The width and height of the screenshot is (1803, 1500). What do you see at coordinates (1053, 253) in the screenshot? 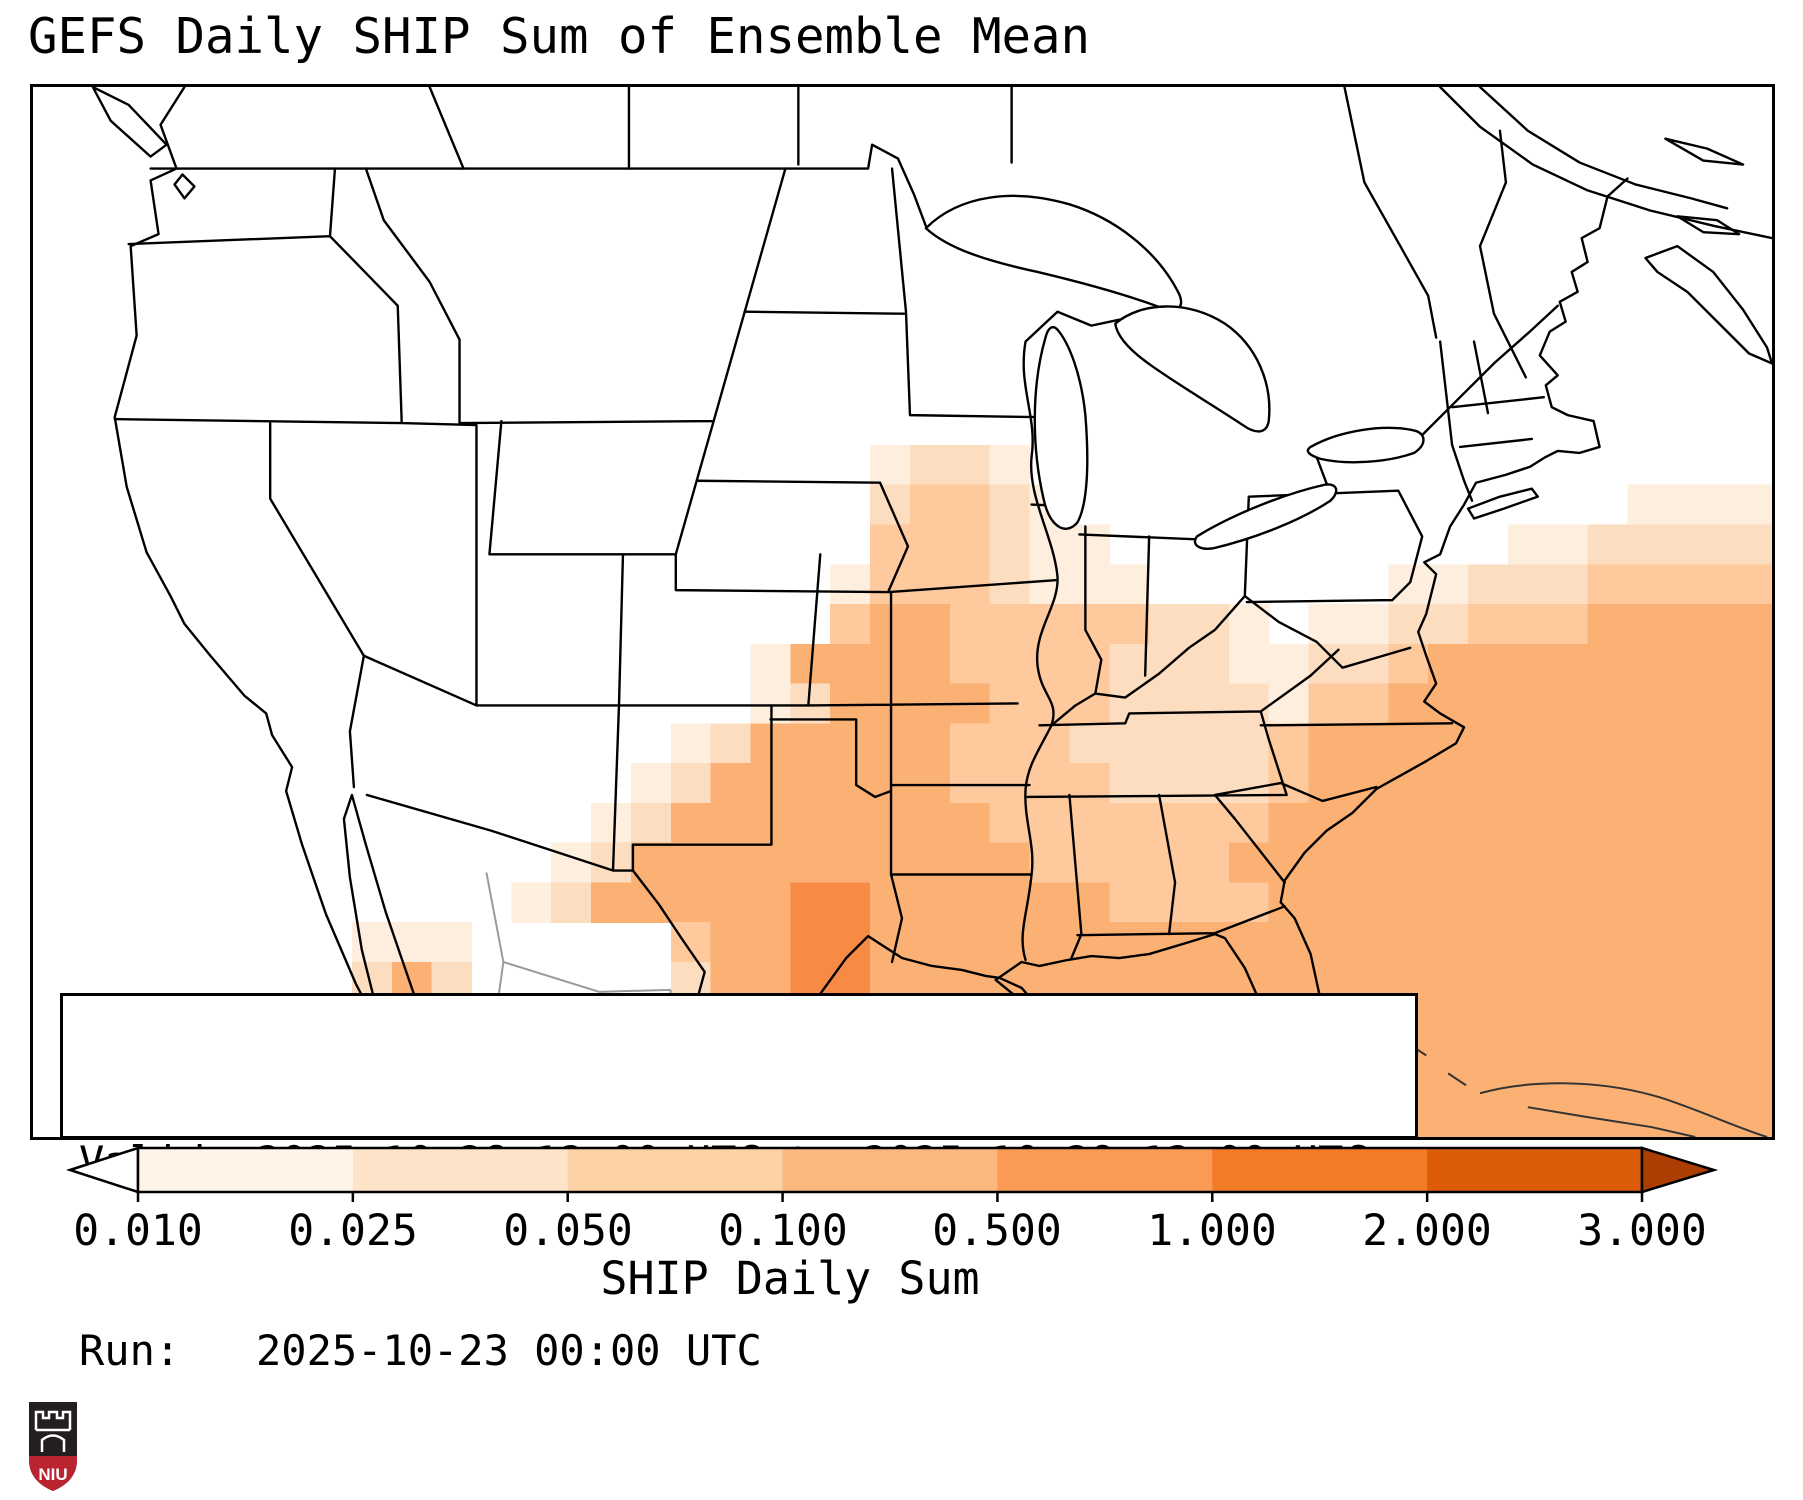
I see `lake-superior` at bounding box center [1053, 253].